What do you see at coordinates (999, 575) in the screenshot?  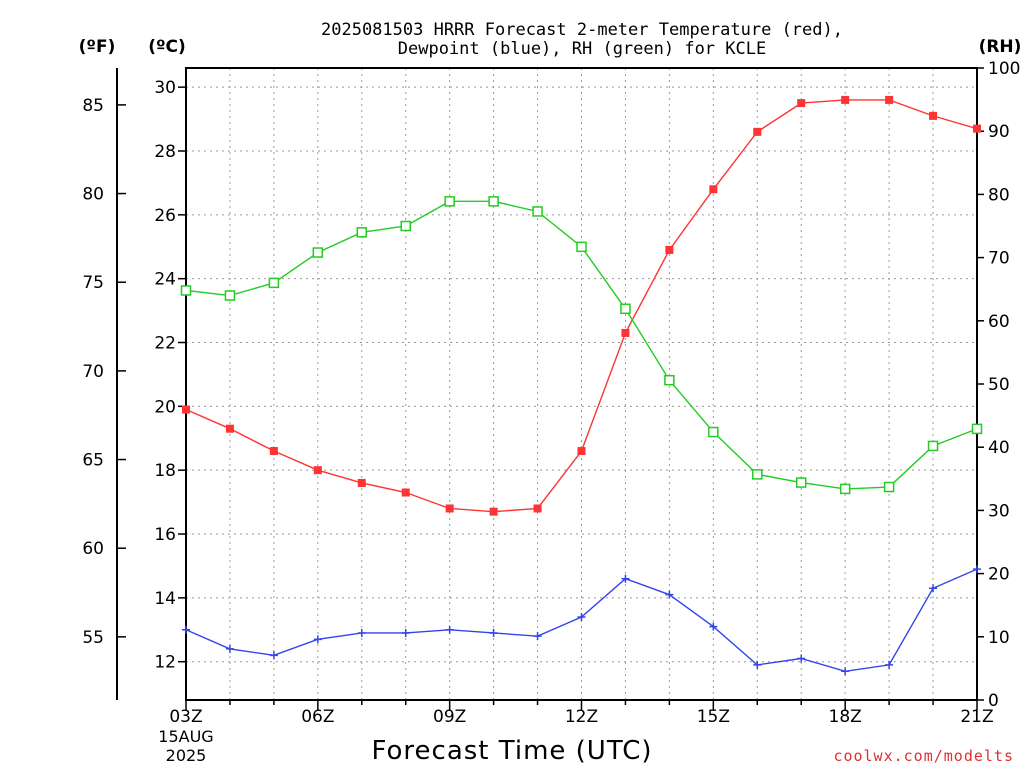 I see `rh-tick-label: 20` at bounding box center [999, 575].